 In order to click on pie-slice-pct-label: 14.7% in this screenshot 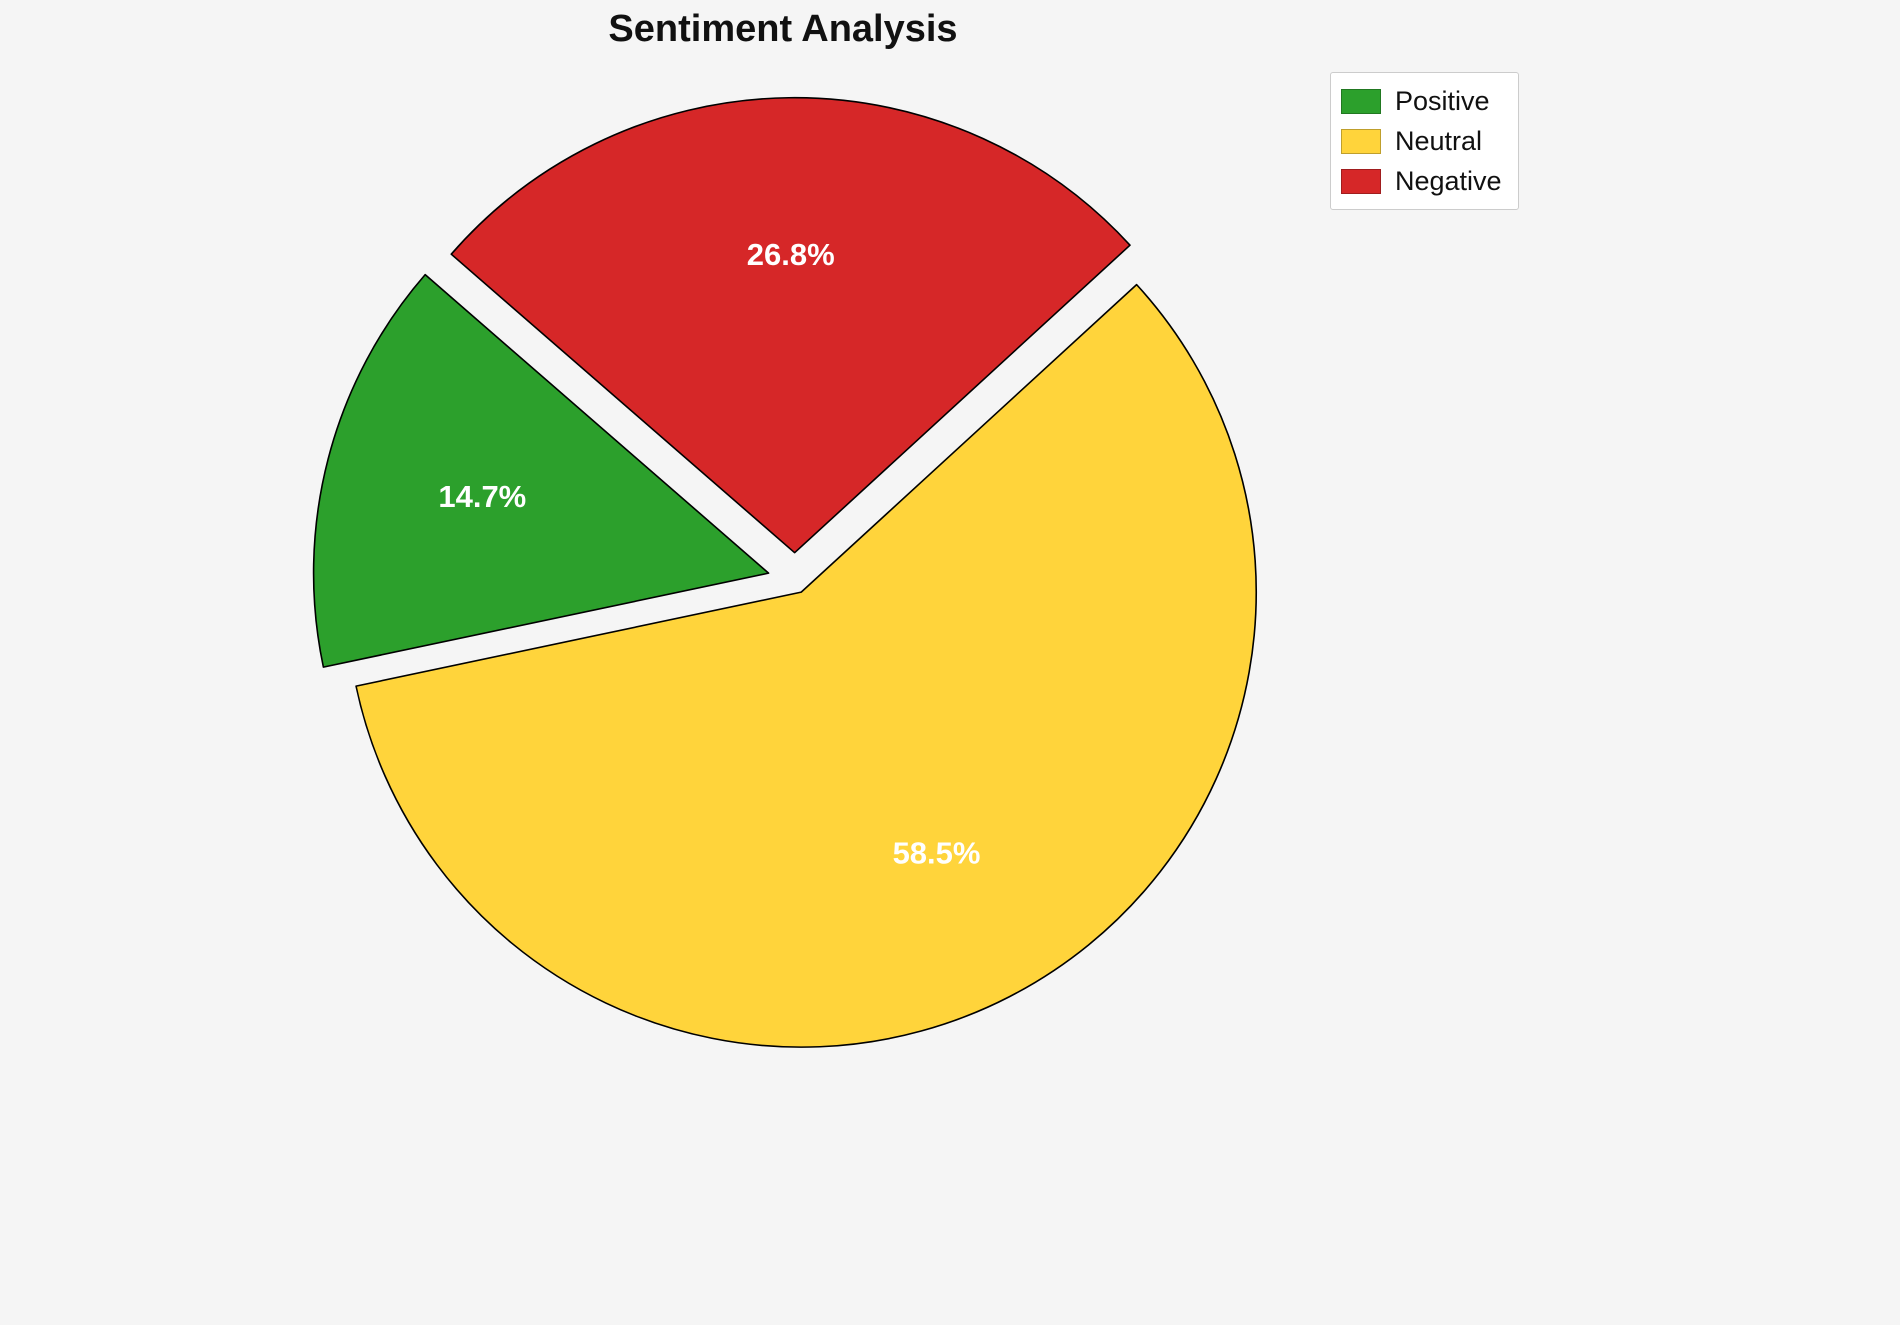, I will do `click(482, 496)`.